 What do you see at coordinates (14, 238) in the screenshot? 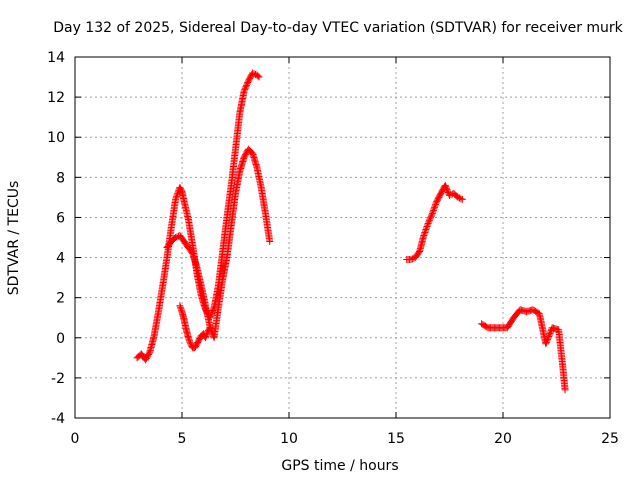
I see `y-axis-label: SDTVAR / TECUs` at bounding box center [14, 238].